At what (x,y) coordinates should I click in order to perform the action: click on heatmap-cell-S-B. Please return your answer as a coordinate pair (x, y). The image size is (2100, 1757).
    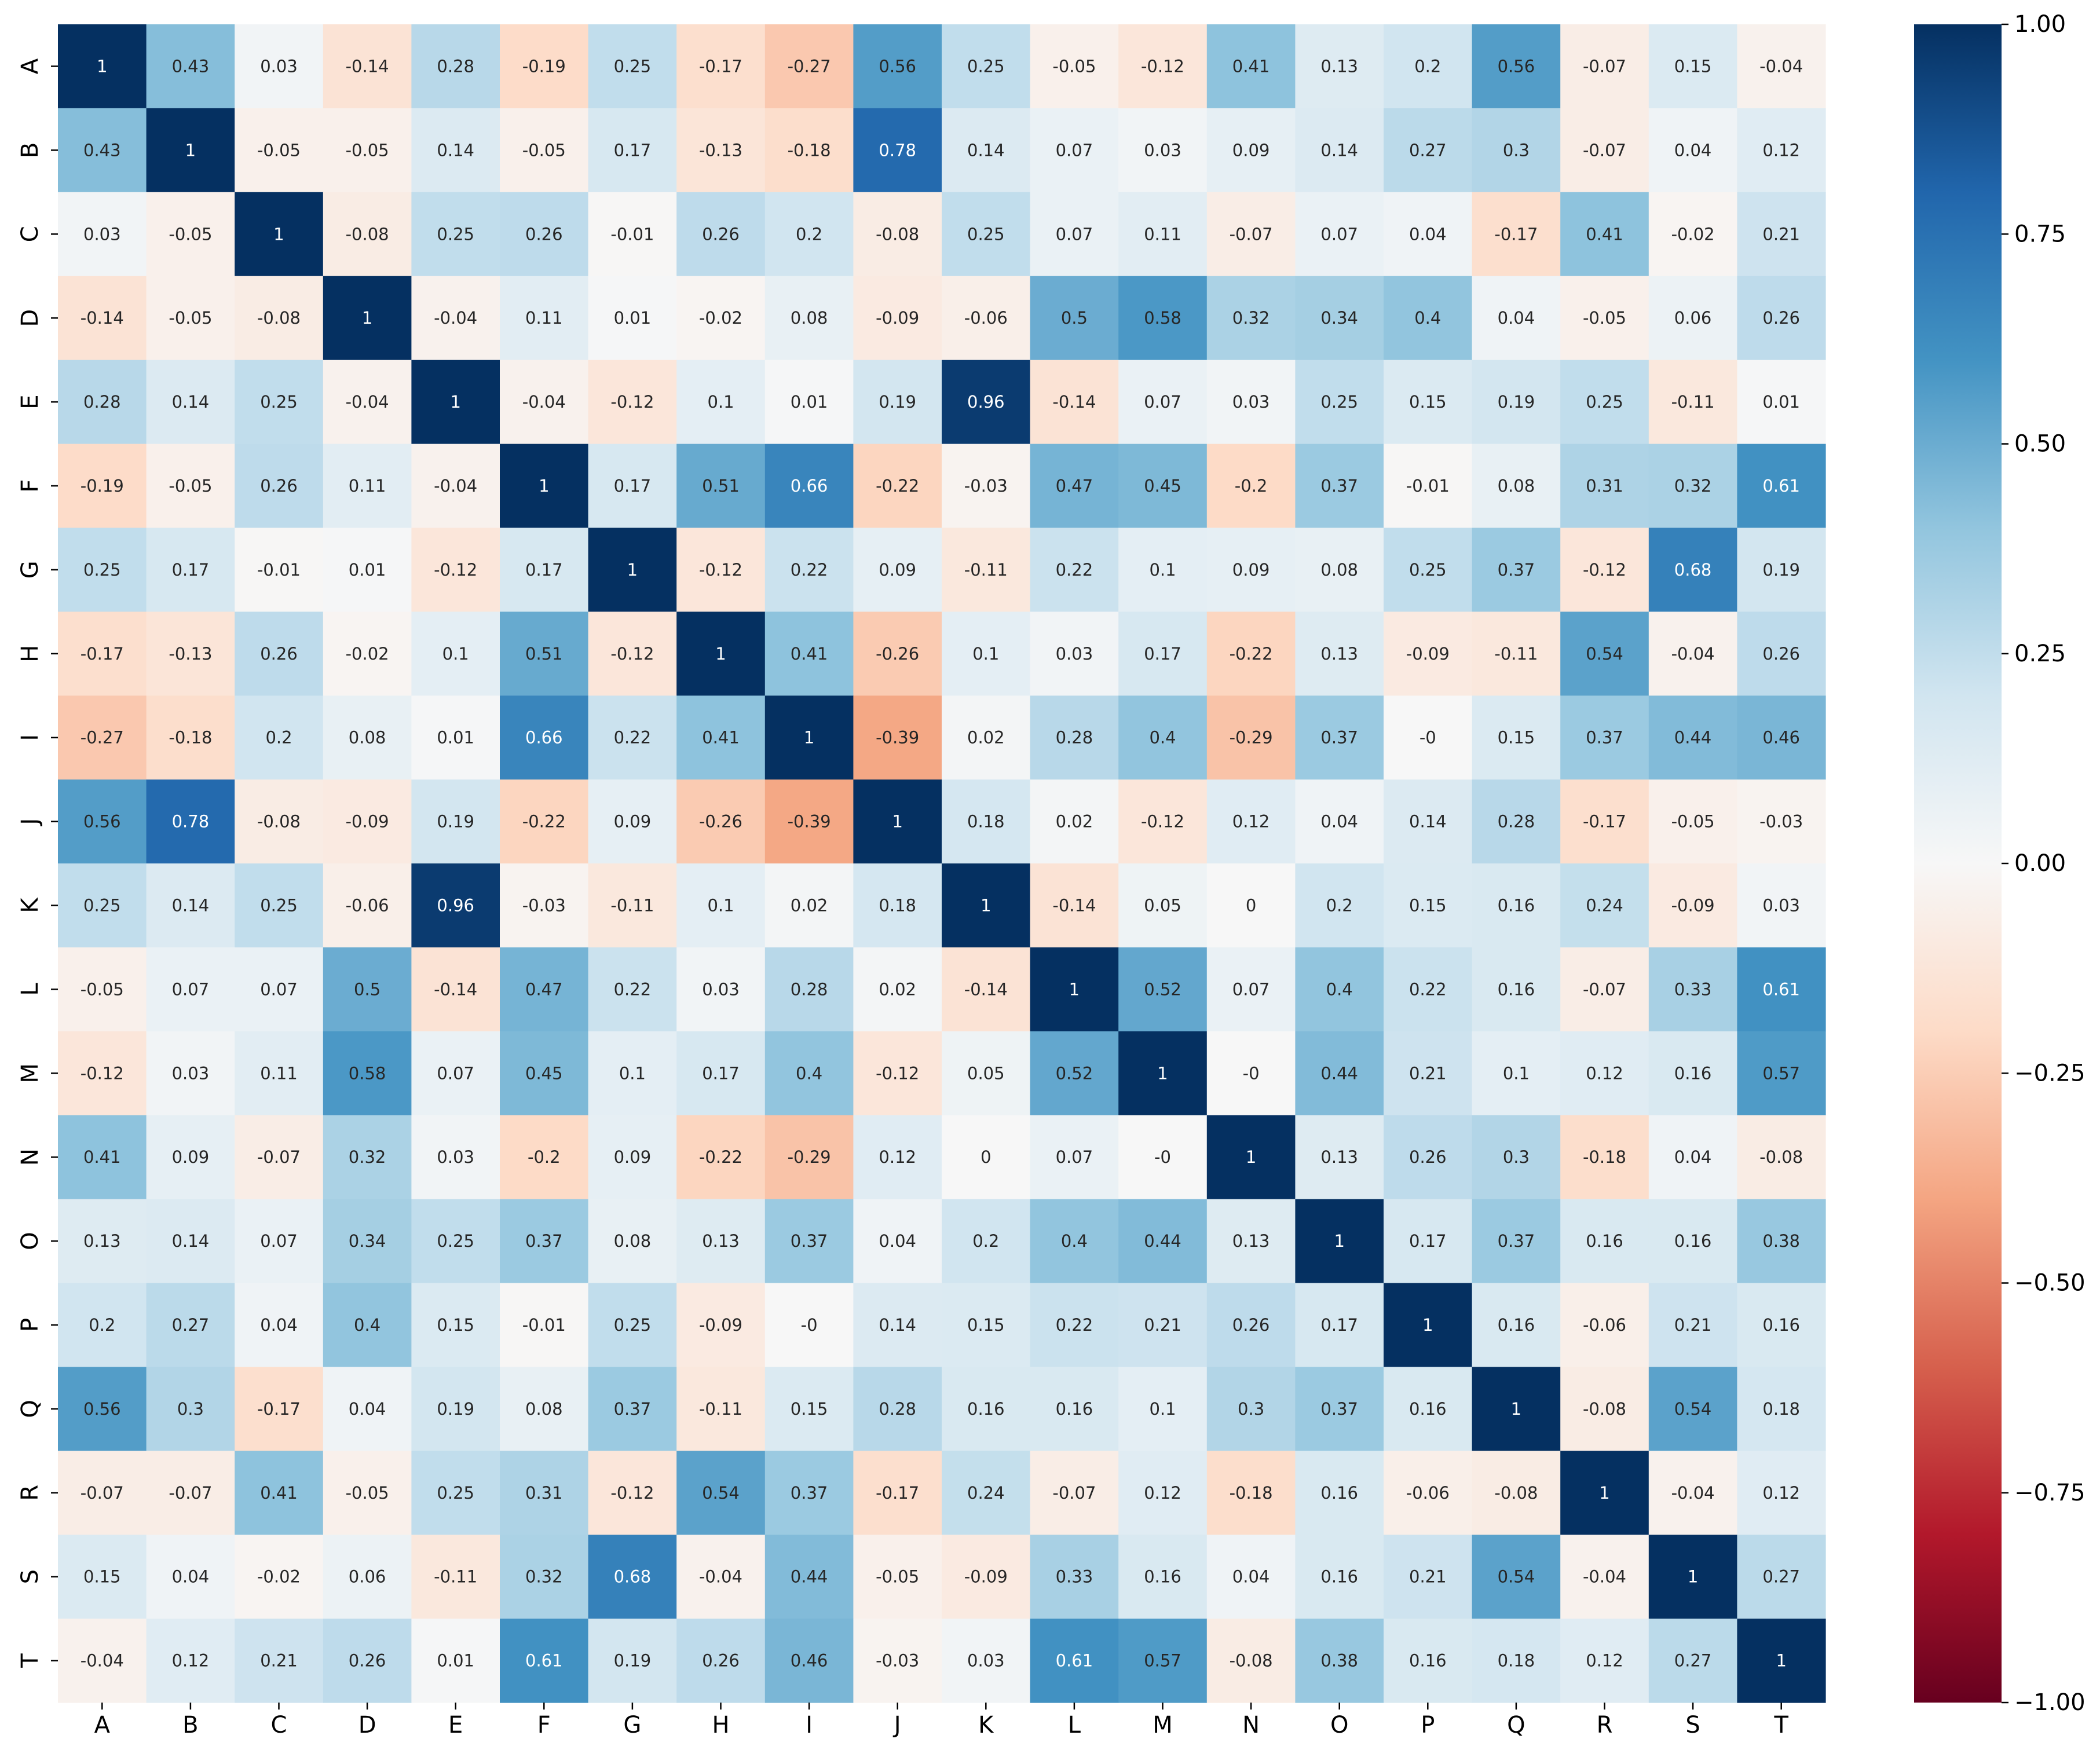
    Looking at the image, I should click on (190, 1577).